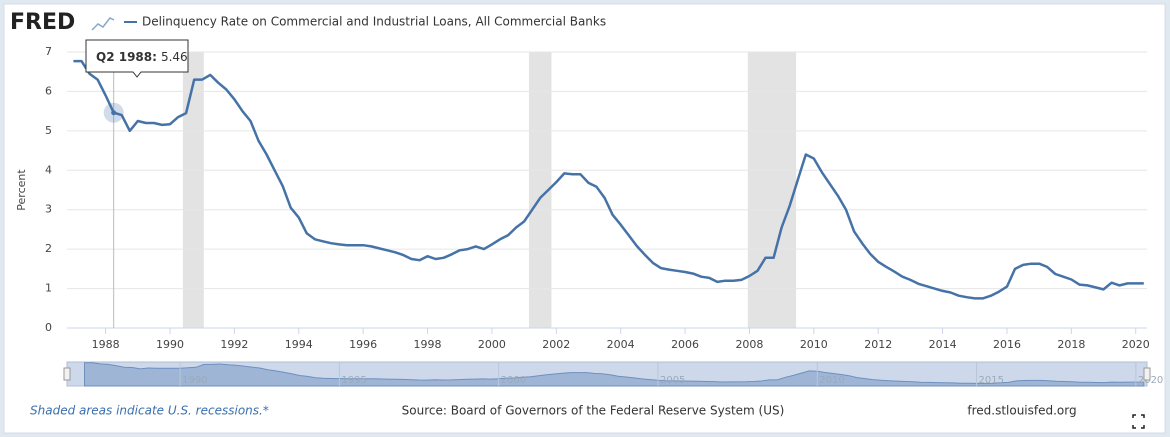 The width and height of the screenshot is (1170, 437). I want to click on y-tick-label: 3, so click(48, 209).